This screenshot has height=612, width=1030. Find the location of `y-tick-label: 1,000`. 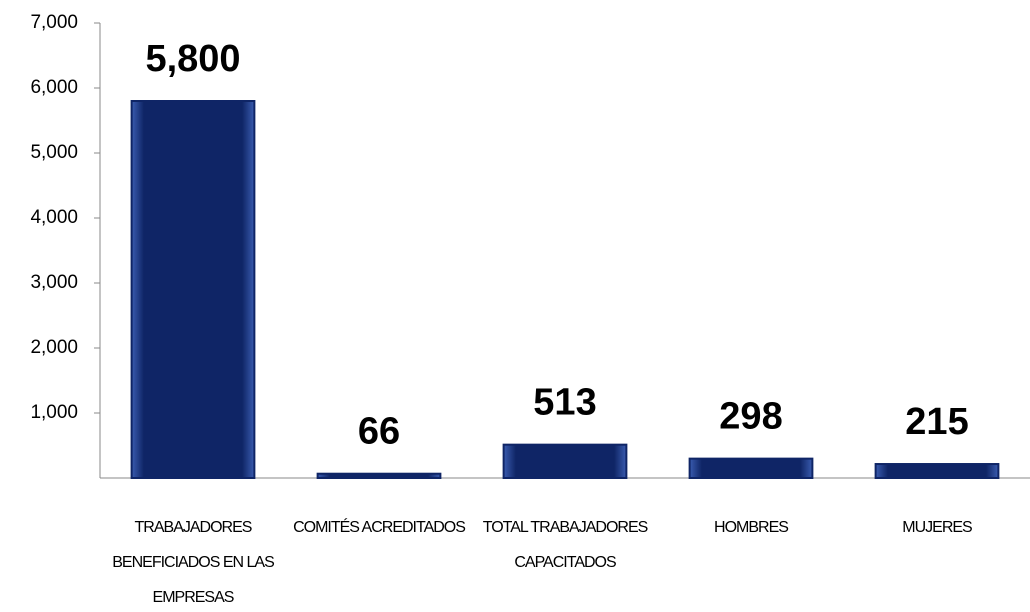

y-tick-label: 1,000 is located at coordinates (54, 412).